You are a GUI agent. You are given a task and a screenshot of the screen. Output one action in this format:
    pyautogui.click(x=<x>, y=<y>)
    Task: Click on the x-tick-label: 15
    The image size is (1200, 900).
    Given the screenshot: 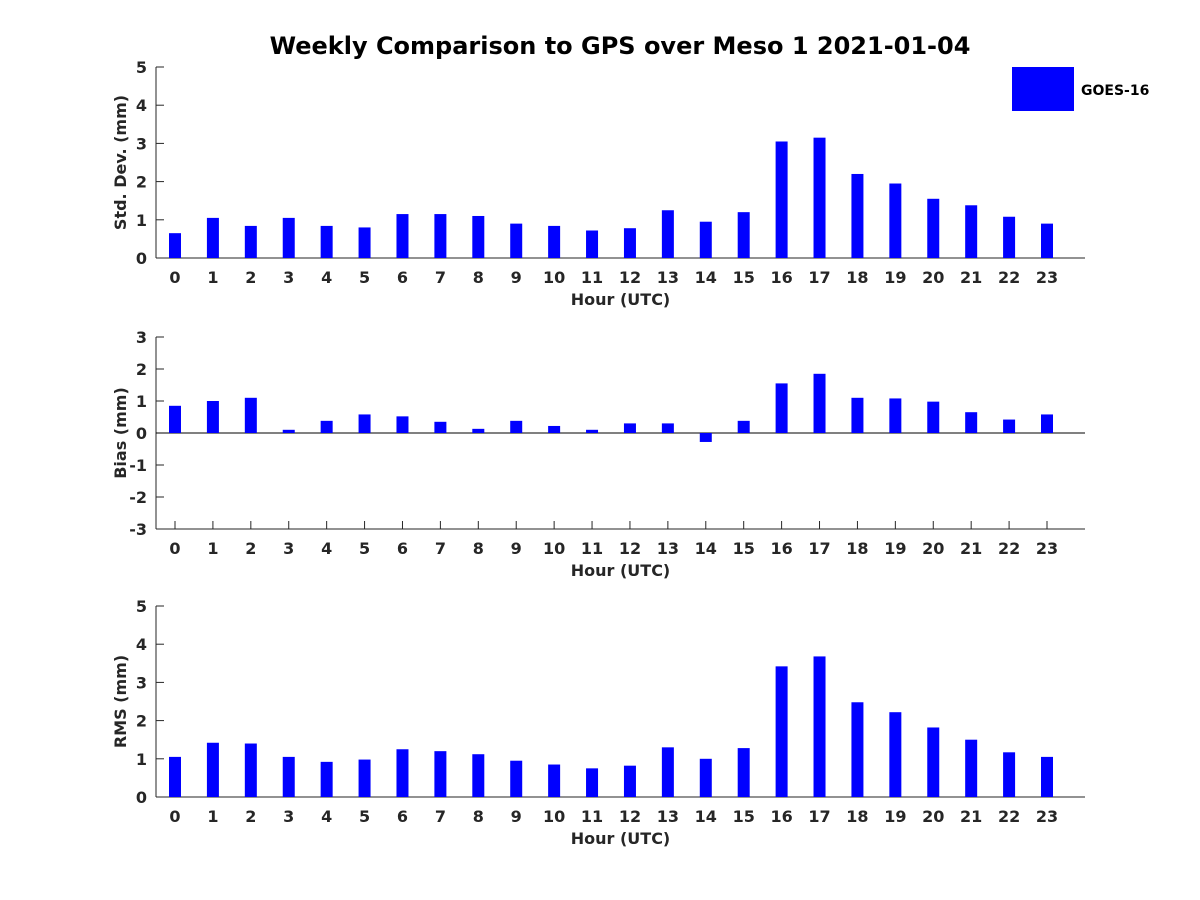 What is the action you would take?
    pyautogui.click(x=744, y=277)
    